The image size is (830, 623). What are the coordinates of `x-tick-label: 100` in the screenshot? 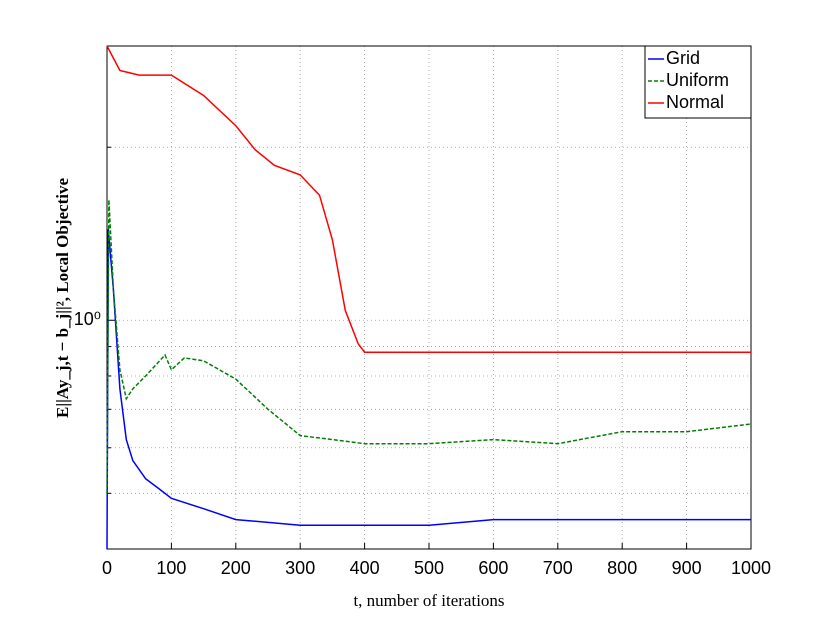 It's located at (171, 568).